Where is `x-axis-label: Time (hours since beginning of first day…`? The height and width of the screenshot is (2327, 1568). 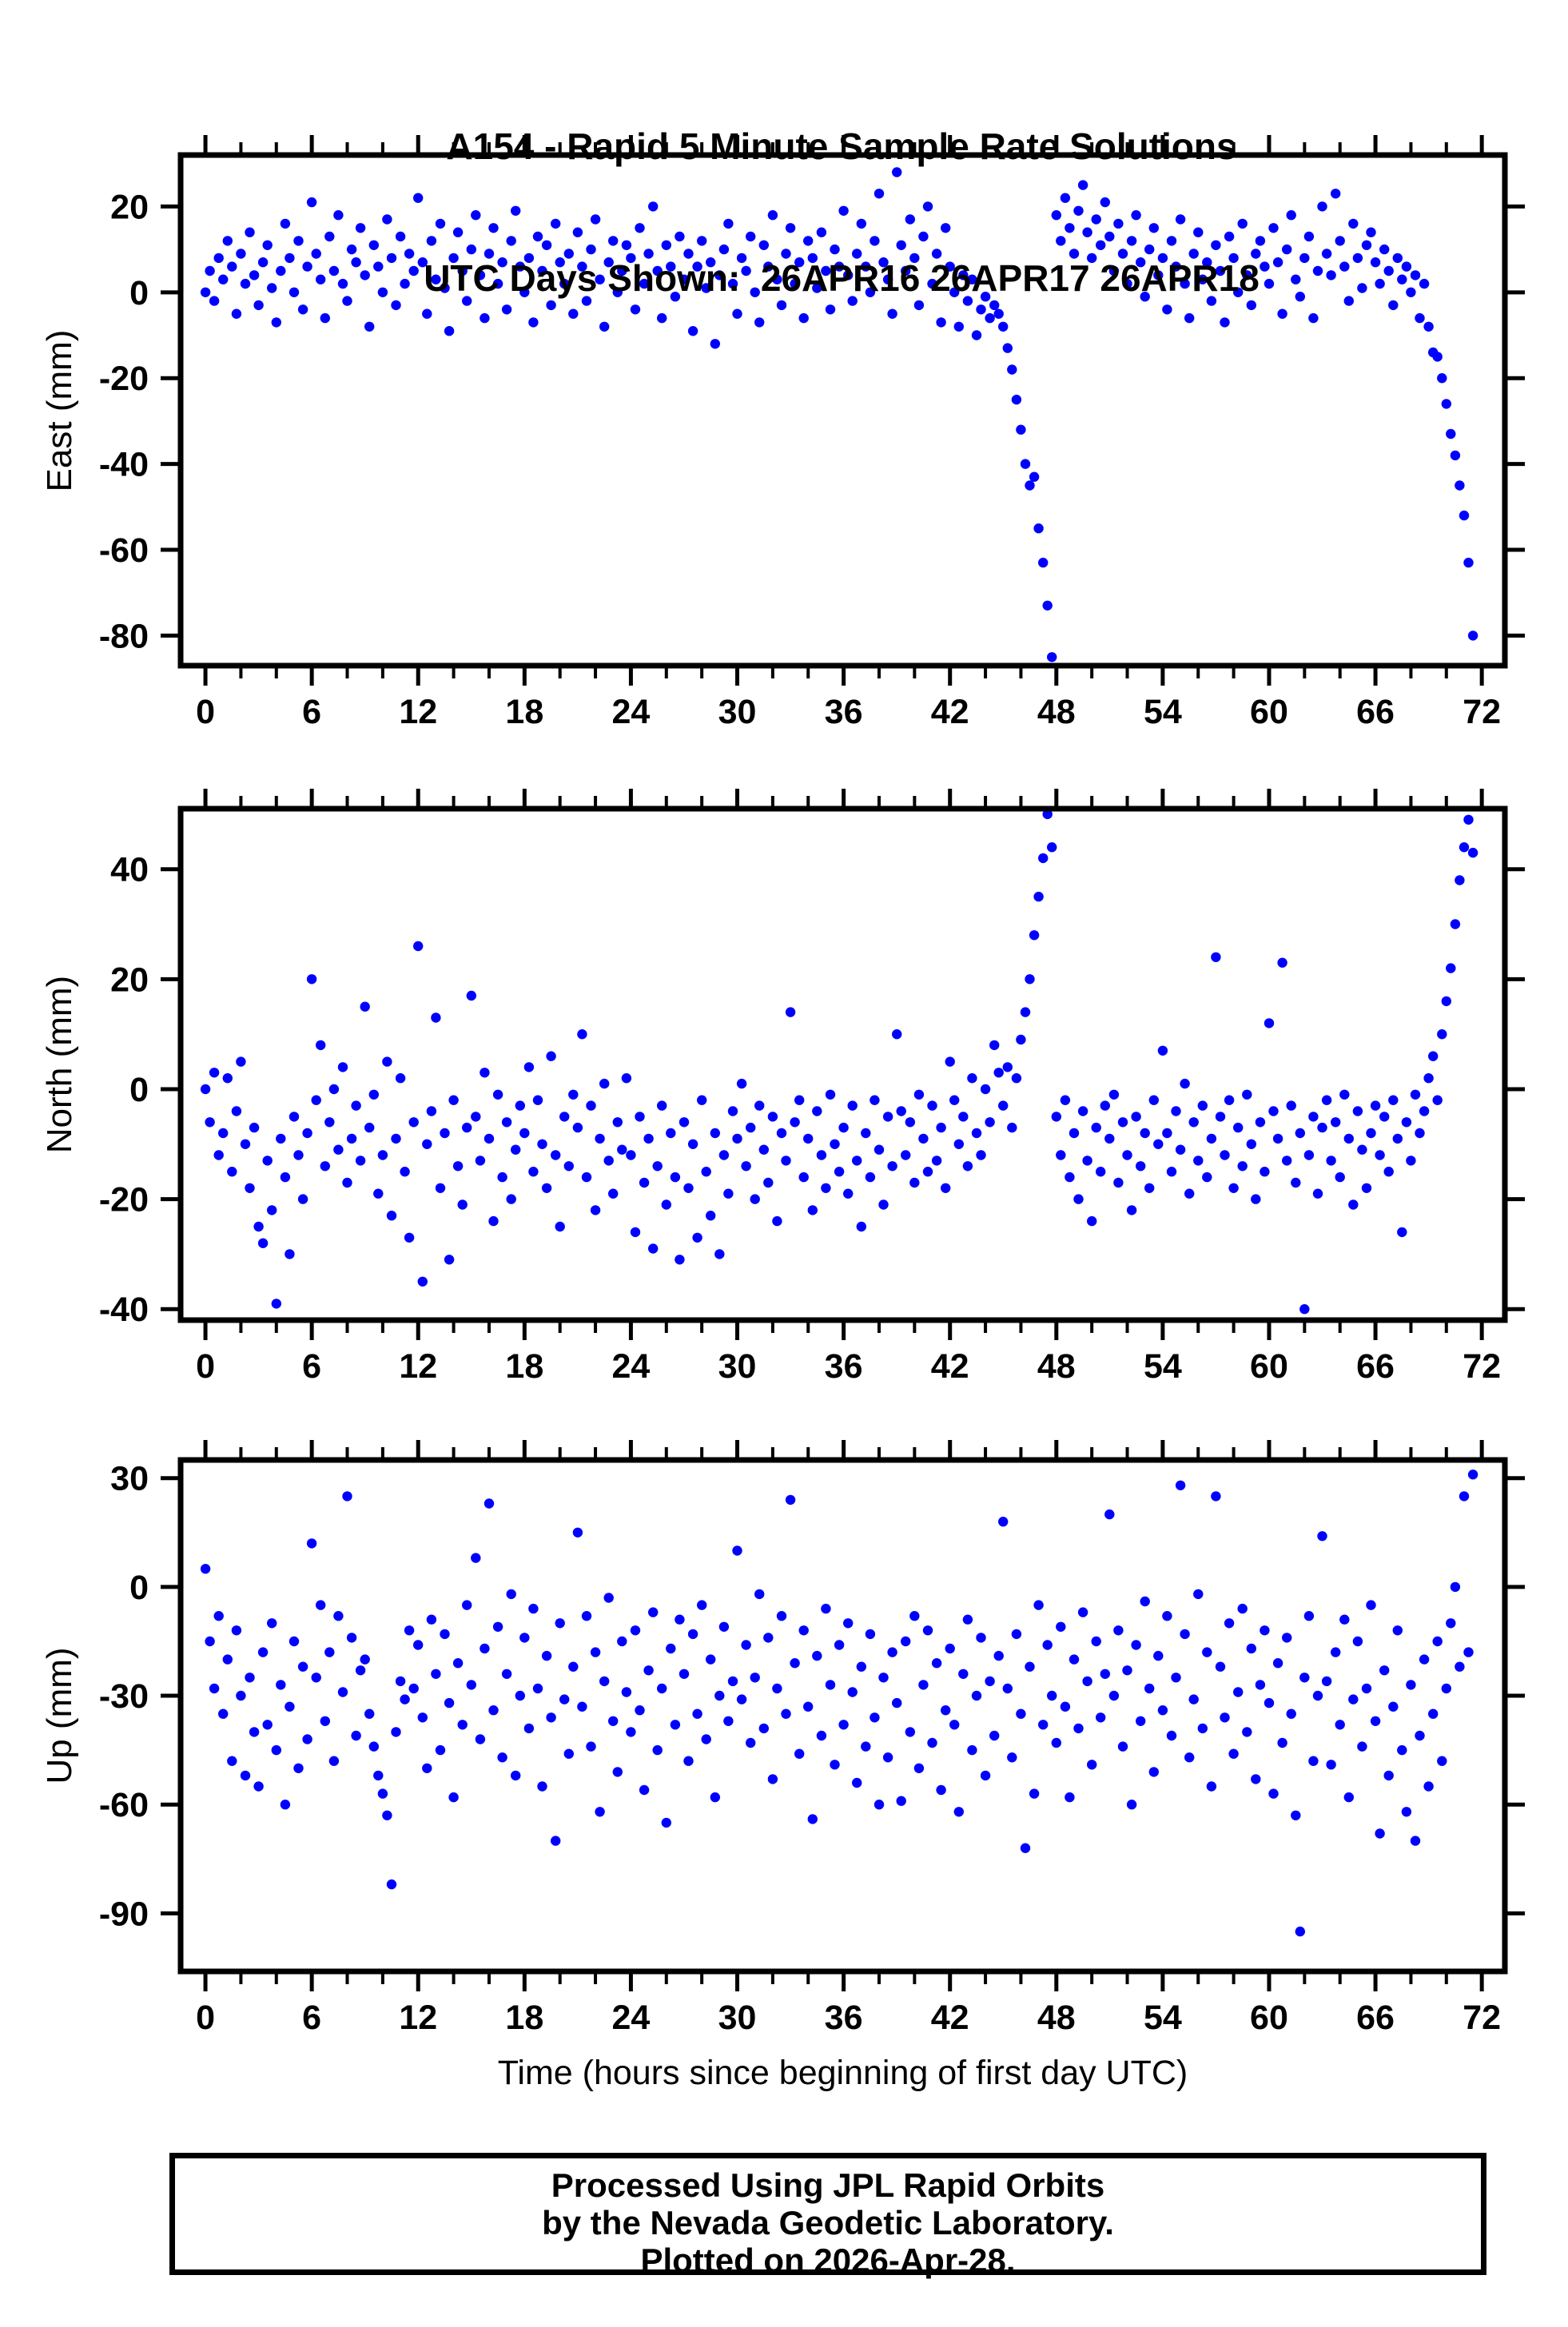 x-axis-label: Time (hours since beginning of first day… is located at coordinates (842, 2073).